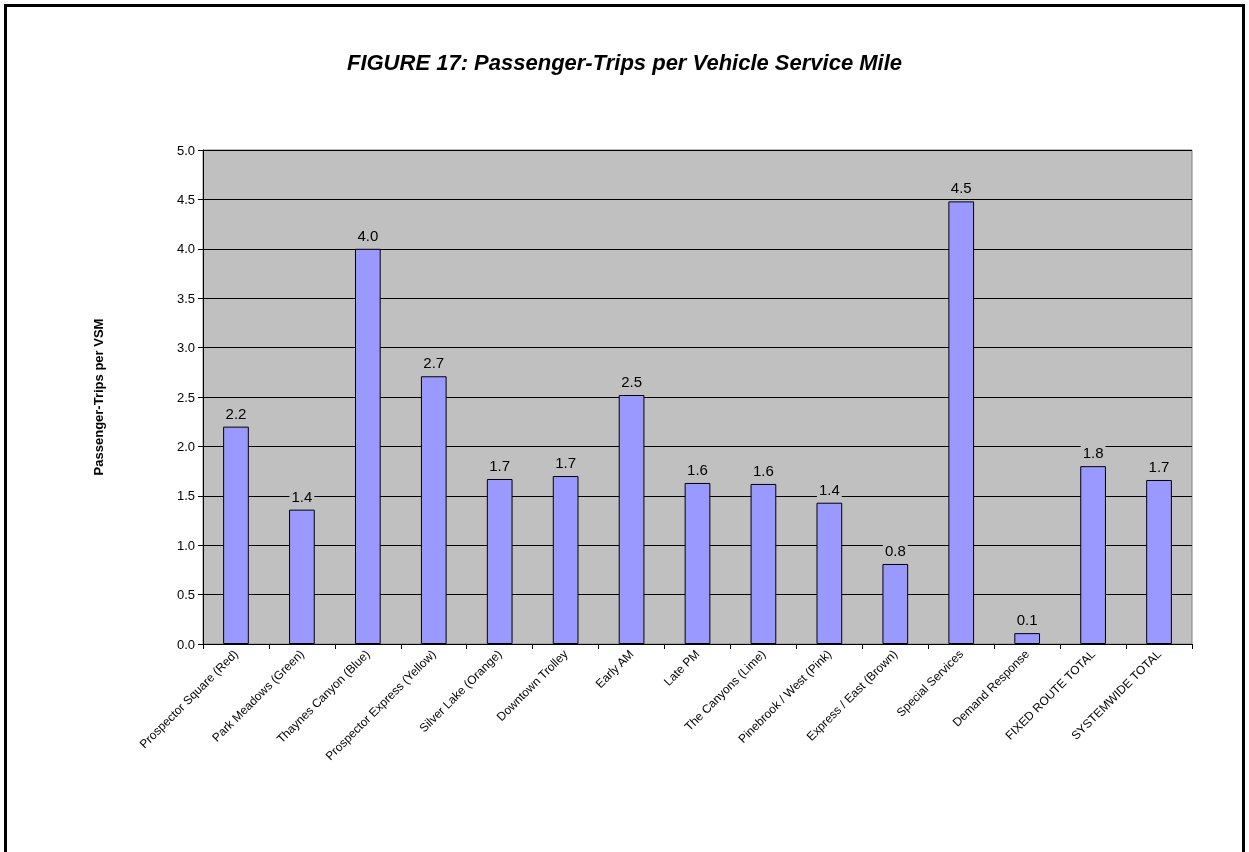 The image size is (1249, 852). What do you see at coordinates (185, 545) in the screenshot?
I see `y-tick-label: 1.0` at bounding box center [185, 545].